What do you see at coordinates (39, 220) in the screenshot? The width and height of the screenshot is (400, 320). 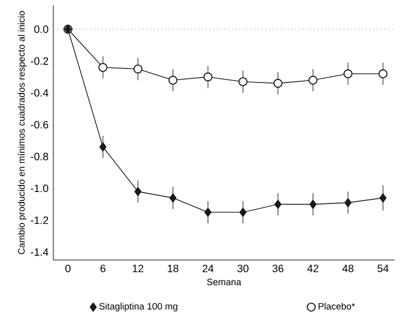 I see `y-tick-label: -1.2` at bounding box center [39, 220].